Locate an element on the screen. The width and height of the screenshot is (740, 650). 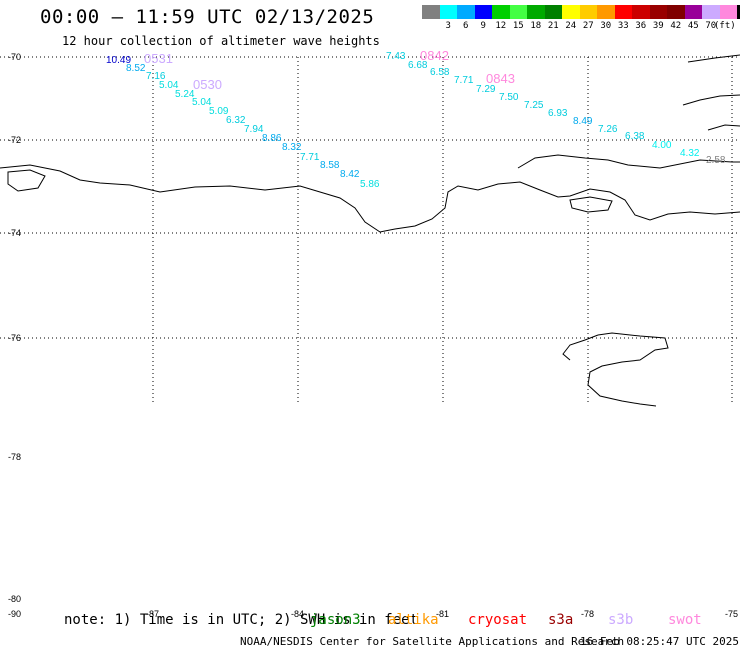
legend-tick: 21 is located at coordinates (553, 26).